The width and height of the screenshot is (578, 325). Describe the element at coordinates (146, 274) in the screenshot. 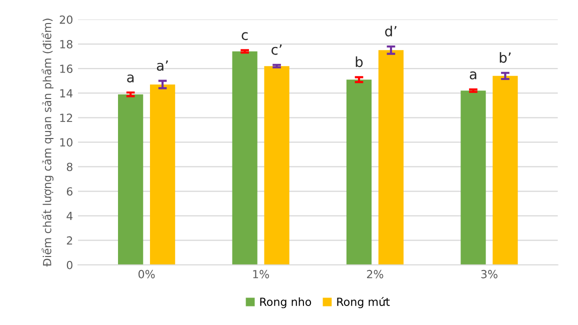

I see `x-tick-label: 0%` at that location.